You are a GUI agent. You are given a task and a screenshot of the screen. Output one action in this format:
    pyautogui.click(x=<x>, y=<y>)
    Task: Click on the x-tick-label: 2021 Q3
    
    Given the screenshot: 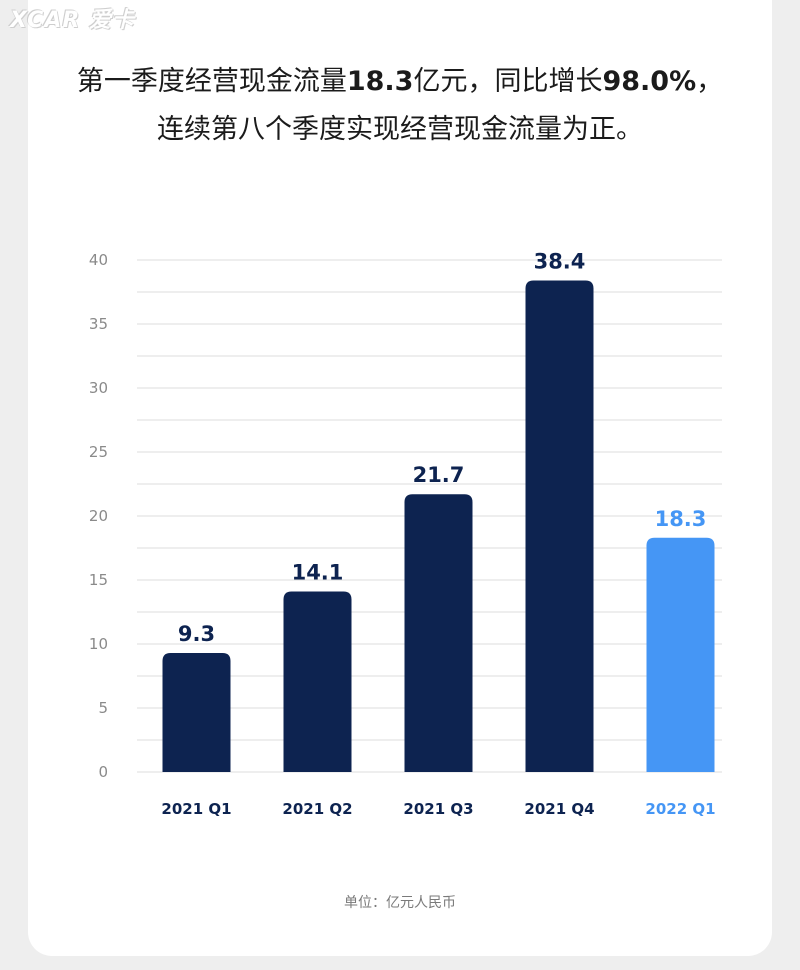 What is the action you would take?
    pyautogui.click(x=438, y=809)
    